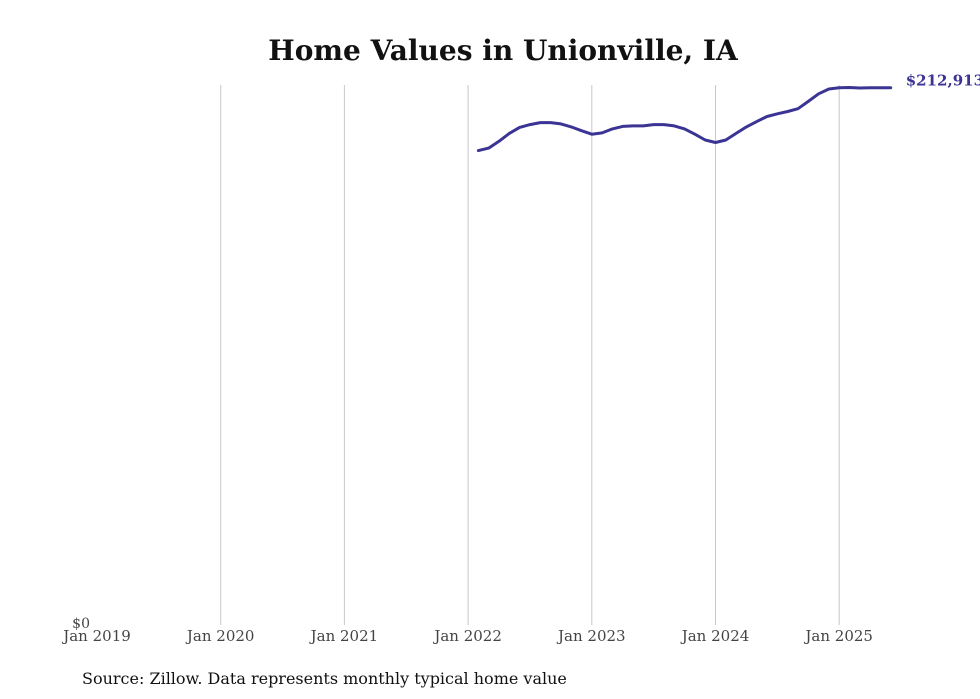 The image size is (980, 699). I want to click on x-tick-label-2025: Jan 2025, so click(838, 636).